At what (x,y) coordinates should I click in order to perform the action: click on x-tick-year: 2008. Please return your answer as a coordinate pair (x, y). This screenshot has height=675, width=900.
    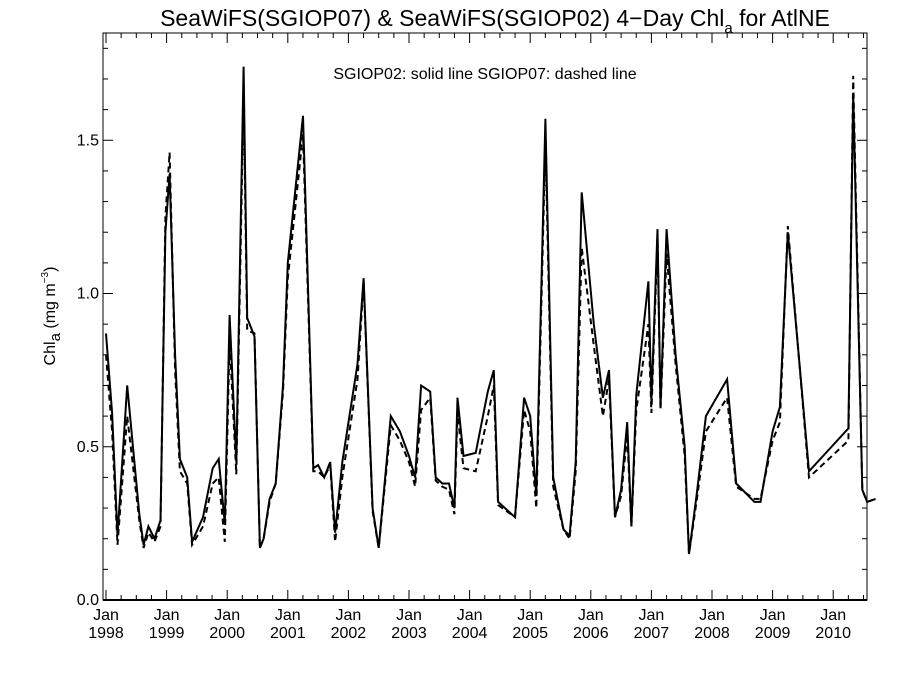
    Looking at the image, I should click on (712, 633).